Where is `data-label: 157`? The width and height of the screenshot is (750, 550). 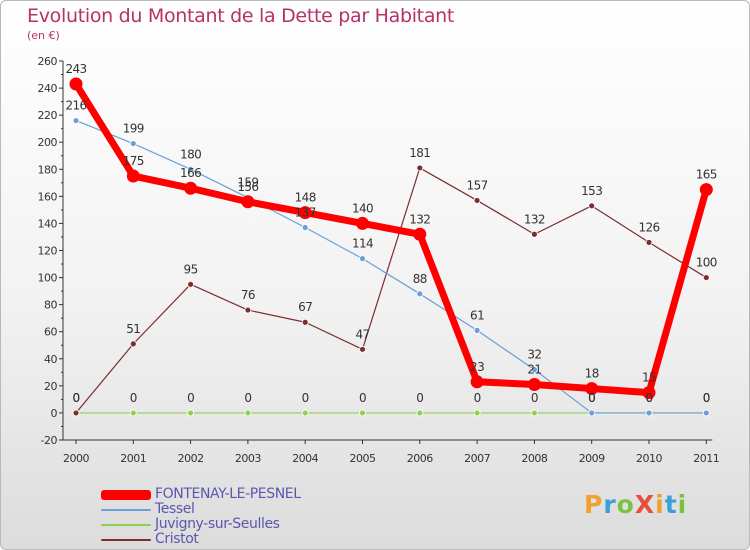 data-label: 157 is located at coordinates (477, 185).